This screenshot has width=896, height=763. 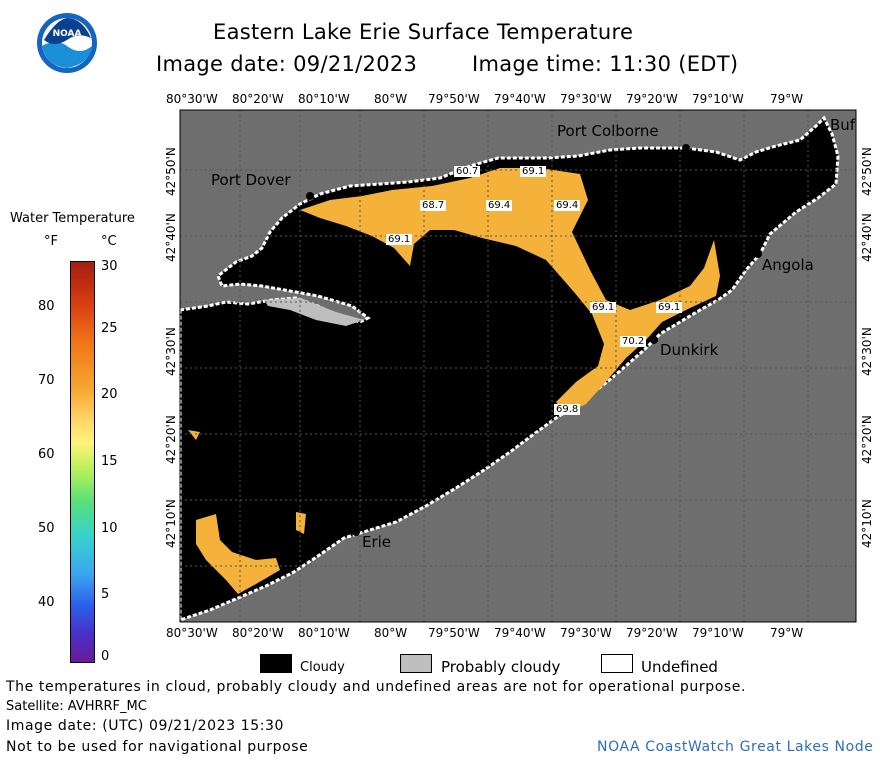 What do you see at coordinates (501, 667) in the screenshot?
I see `legend-label-probably-cloudy: Probably cloudy` at bounding box center [501, 667].